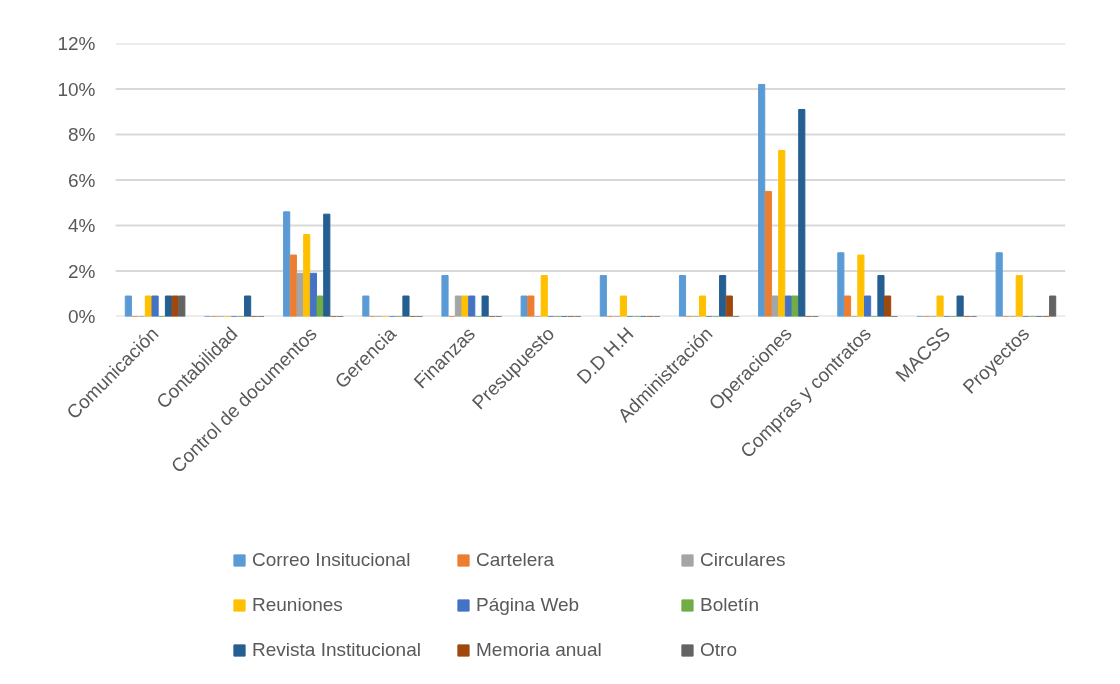 The width and height of the screenshot is (1120, 684). What do you see at coordinates (298, 605) in the screenshot?
I see `legend-label: Reuniones` at bounding box center [298, 605].